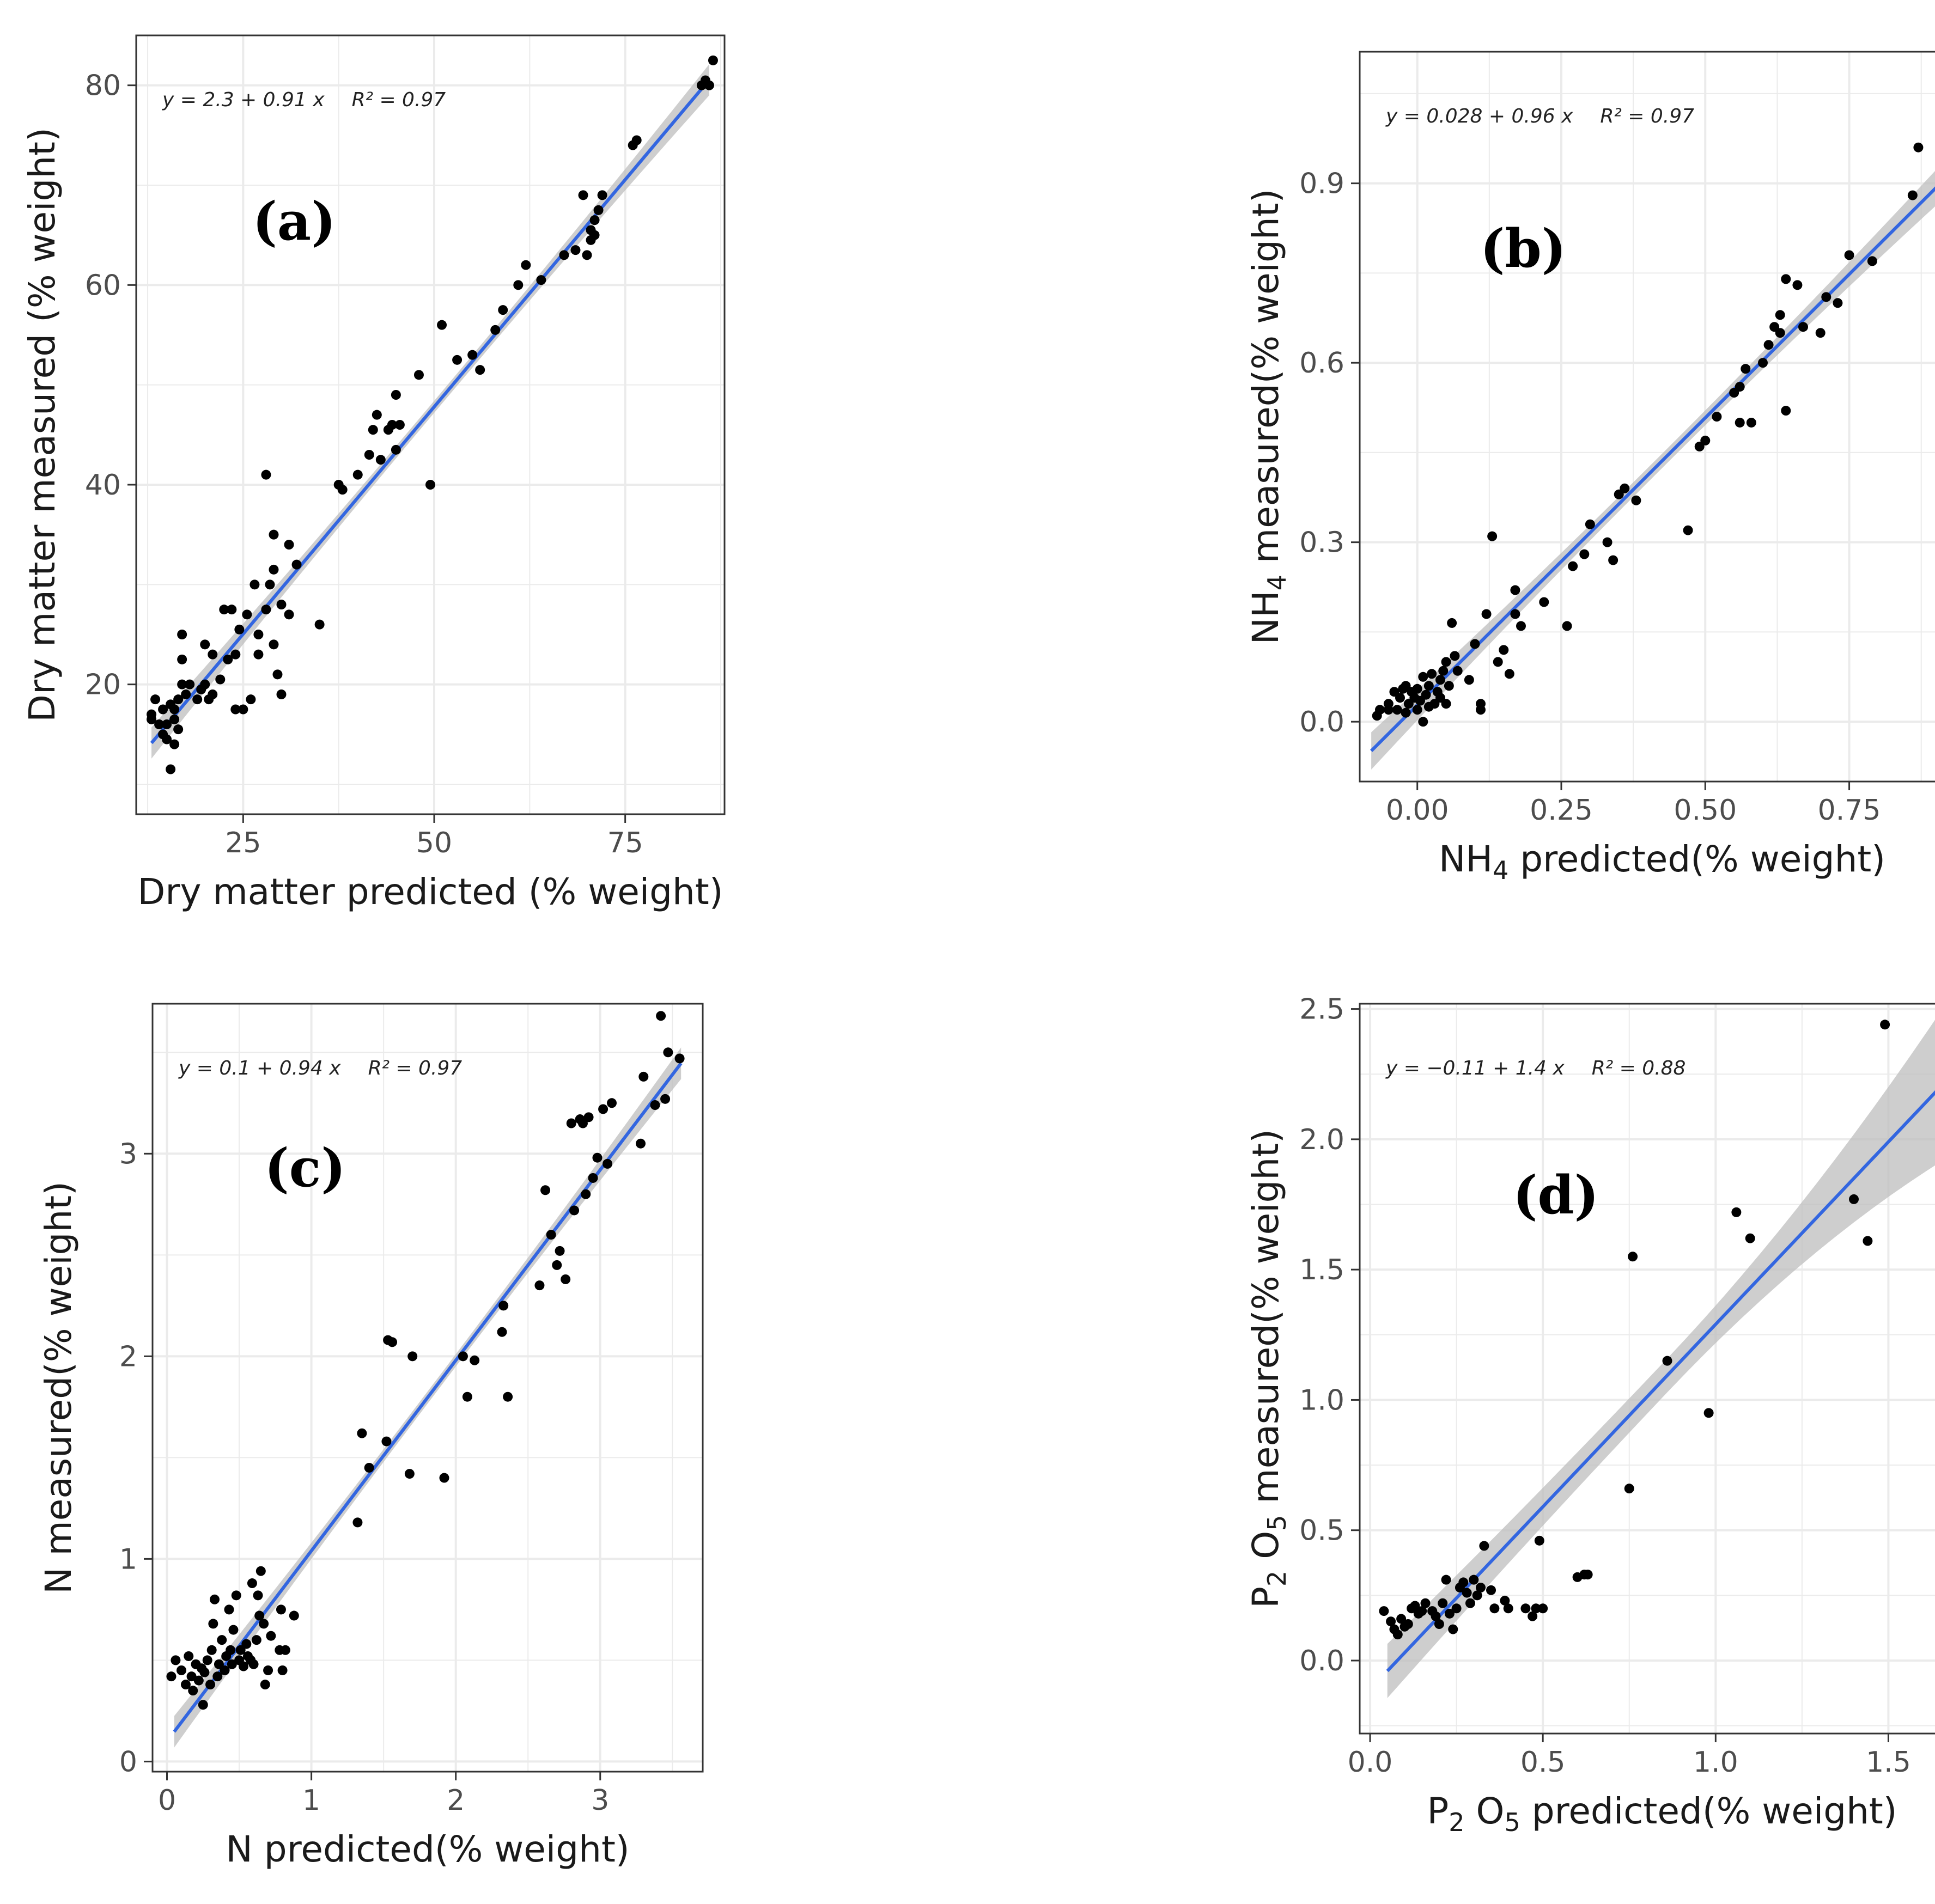 The width and height of the screenshot is (1935, 1904). What do you see at coordinates (1556, 1195) in the screenshot?
I see `panel-label: (d)` at bounding box center [1556, 1195].